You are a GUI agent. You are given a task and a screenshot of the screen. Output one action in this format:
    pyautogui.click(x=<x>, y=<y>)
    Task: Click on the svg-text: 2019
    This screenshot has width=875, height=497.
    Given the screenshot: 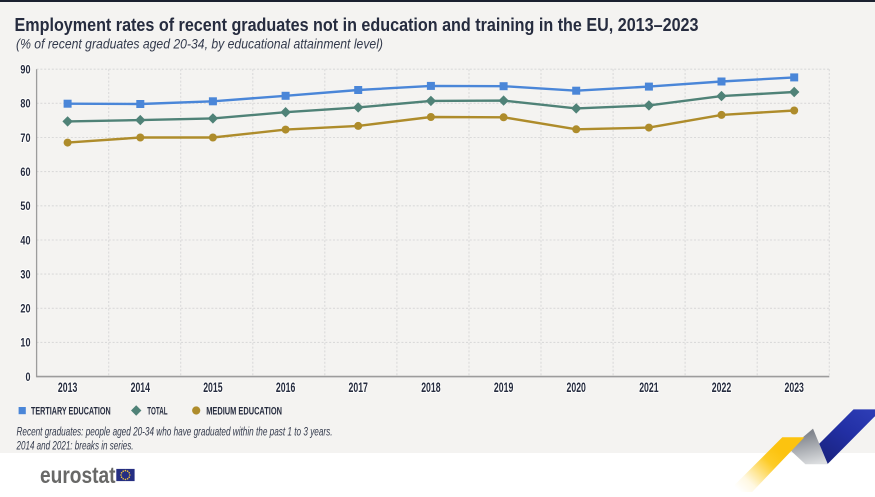 What is the action you would take?
    pyautogui.click(x=503, y=387)
    